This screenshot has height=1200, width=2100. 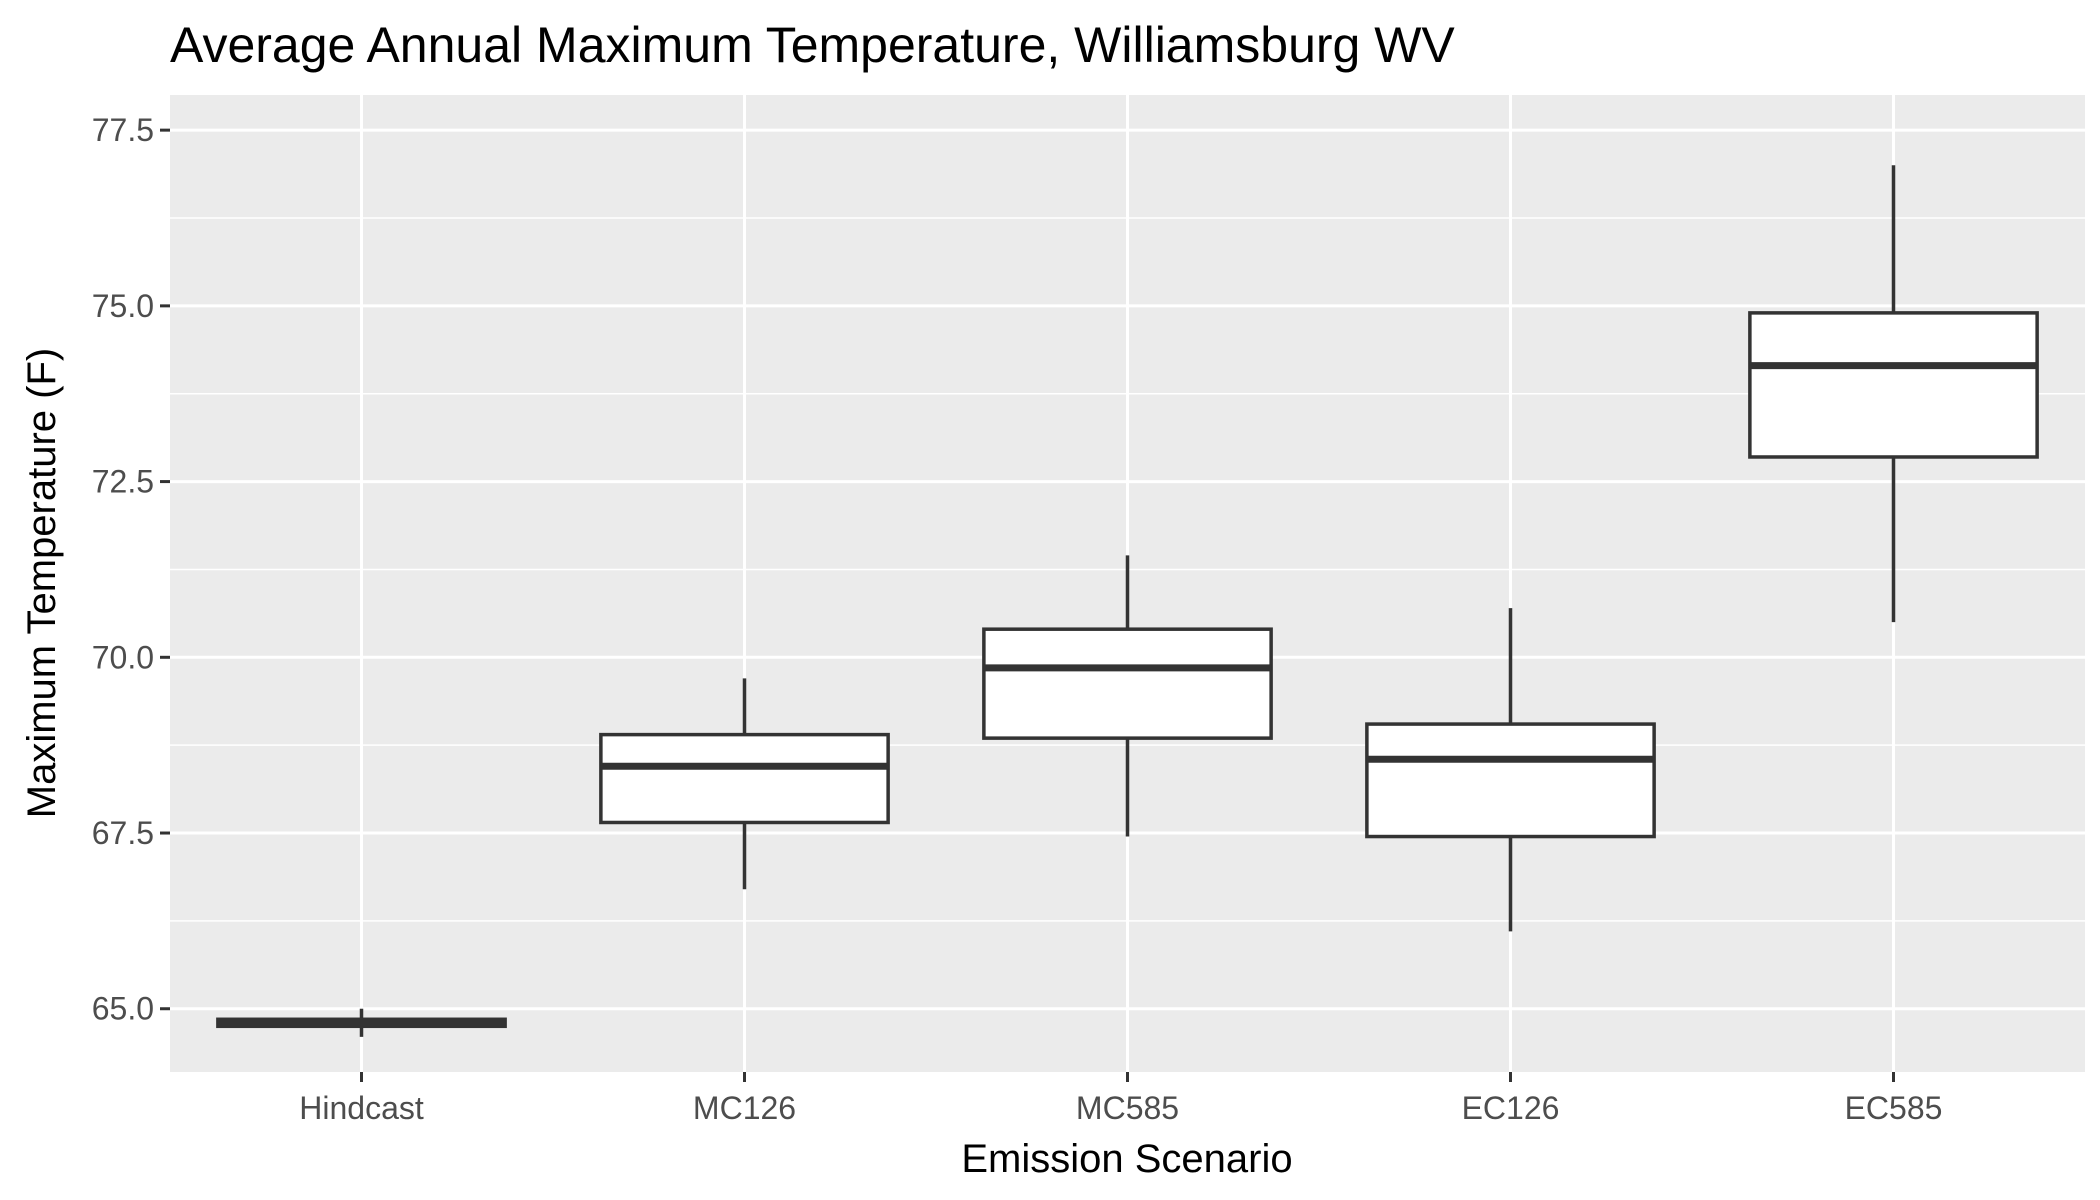 I want to click on x-tick-label: MC585, so click(x=1127, y=1108).